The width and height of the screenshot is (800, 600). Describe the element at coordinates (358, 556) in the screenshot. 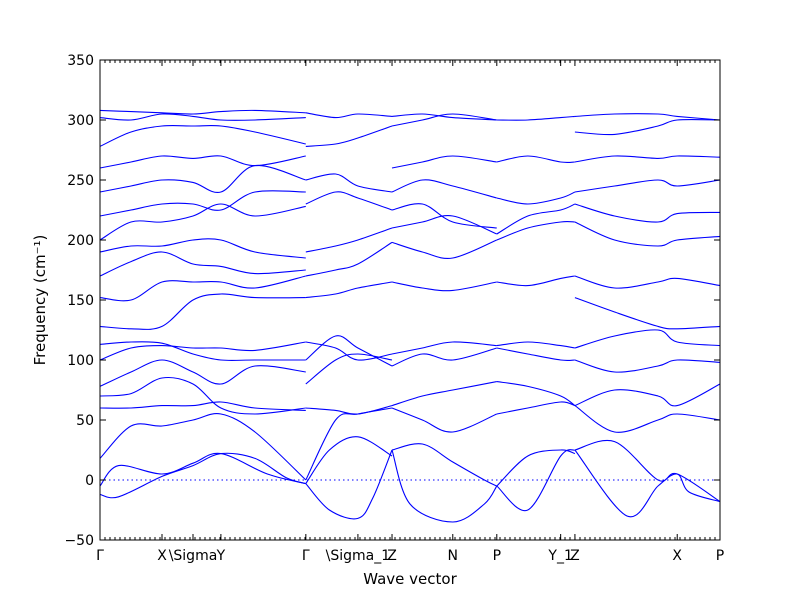

I see `x-tick-label: \Sigma_1` at that location.